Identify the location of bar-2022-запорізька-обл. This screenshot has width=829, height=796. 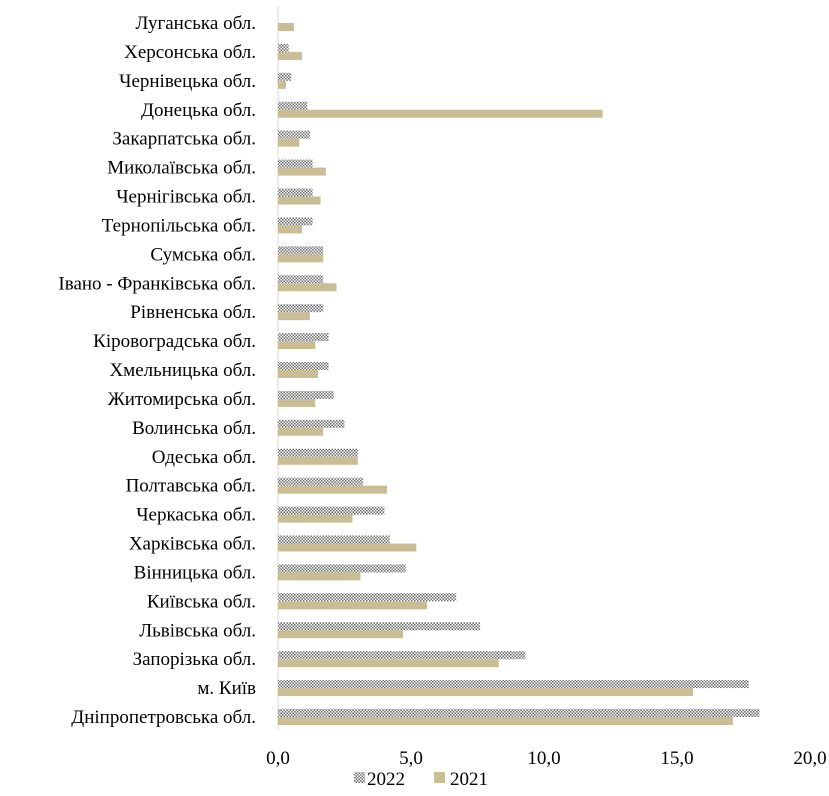
(402, 655).